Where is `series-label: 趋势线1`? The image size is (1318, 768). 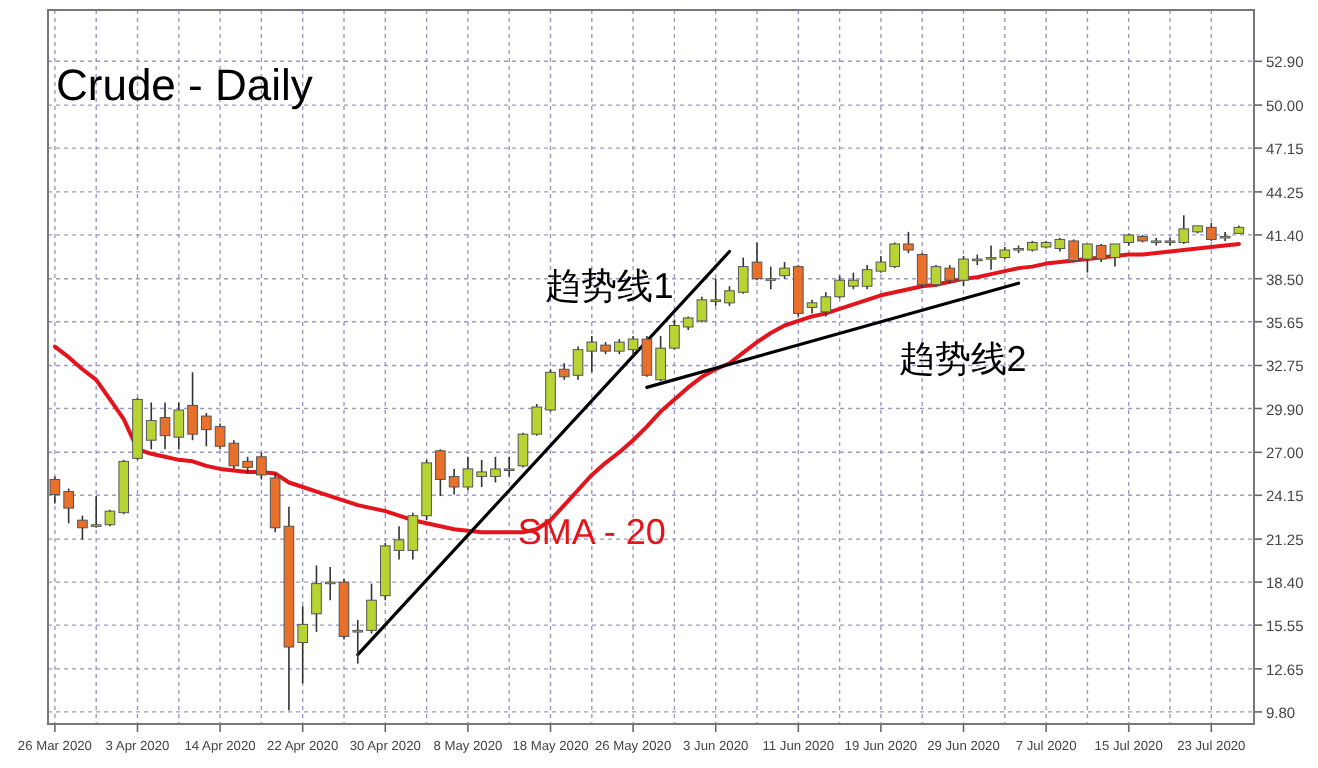
series-label: 趋势线1 is located at coordinates (609, 285).